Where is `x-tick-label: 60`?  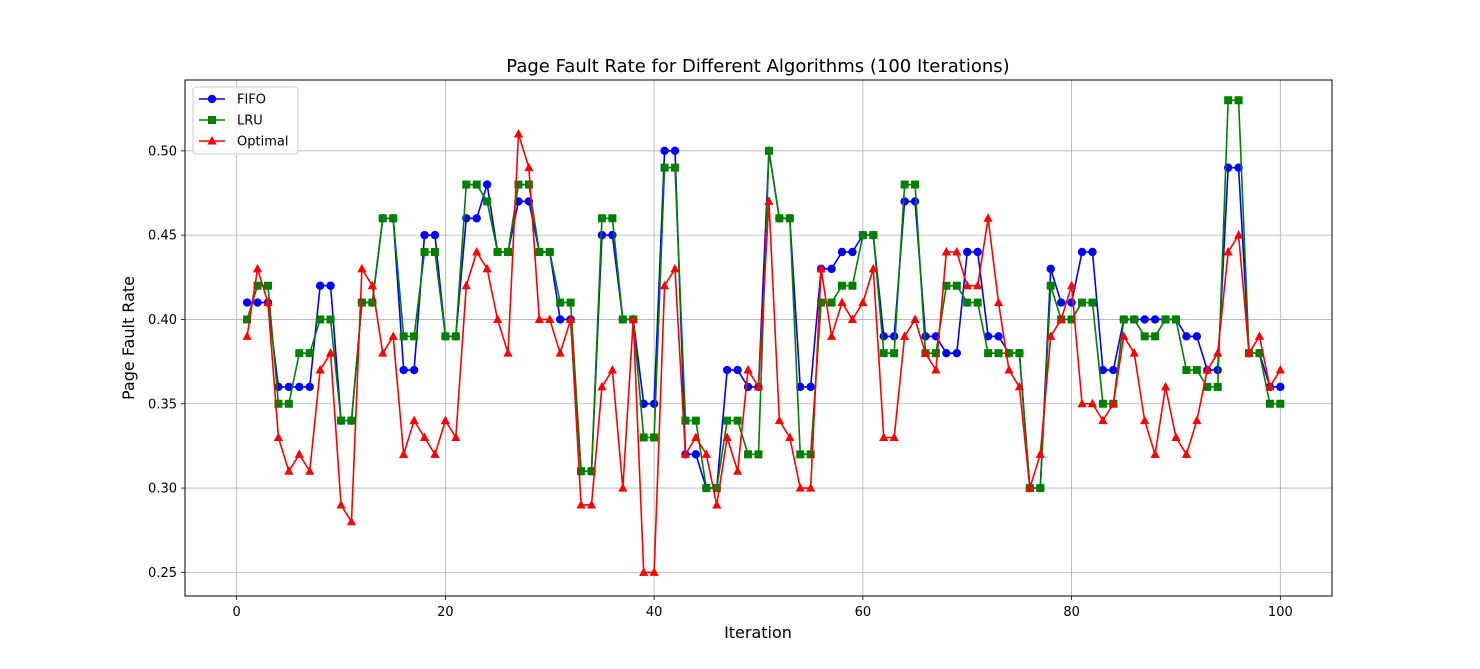 x-tick-label: 60 is located at coordinates (863, 612).